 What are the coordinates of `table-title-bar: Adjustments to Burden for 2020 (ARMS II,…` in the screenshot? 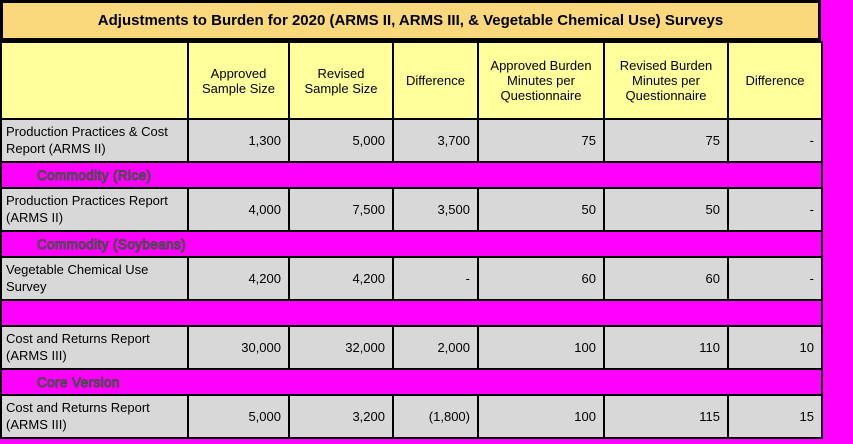 It's located at (410, 20).